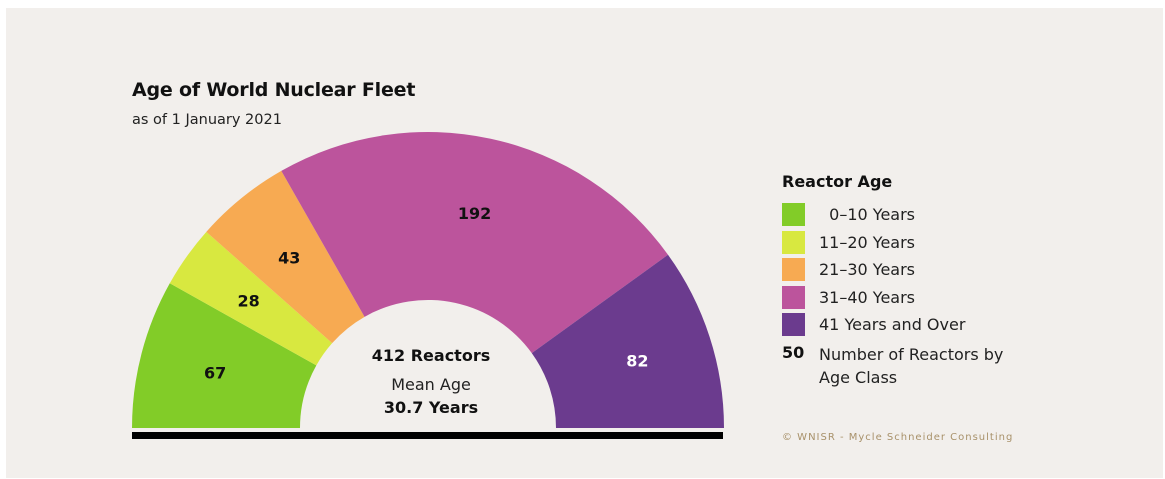 The height and width of the screenshot is (479, 1165). I want to click on legend-note-label: Number of Reactors by Age Class, so click(911, 365).